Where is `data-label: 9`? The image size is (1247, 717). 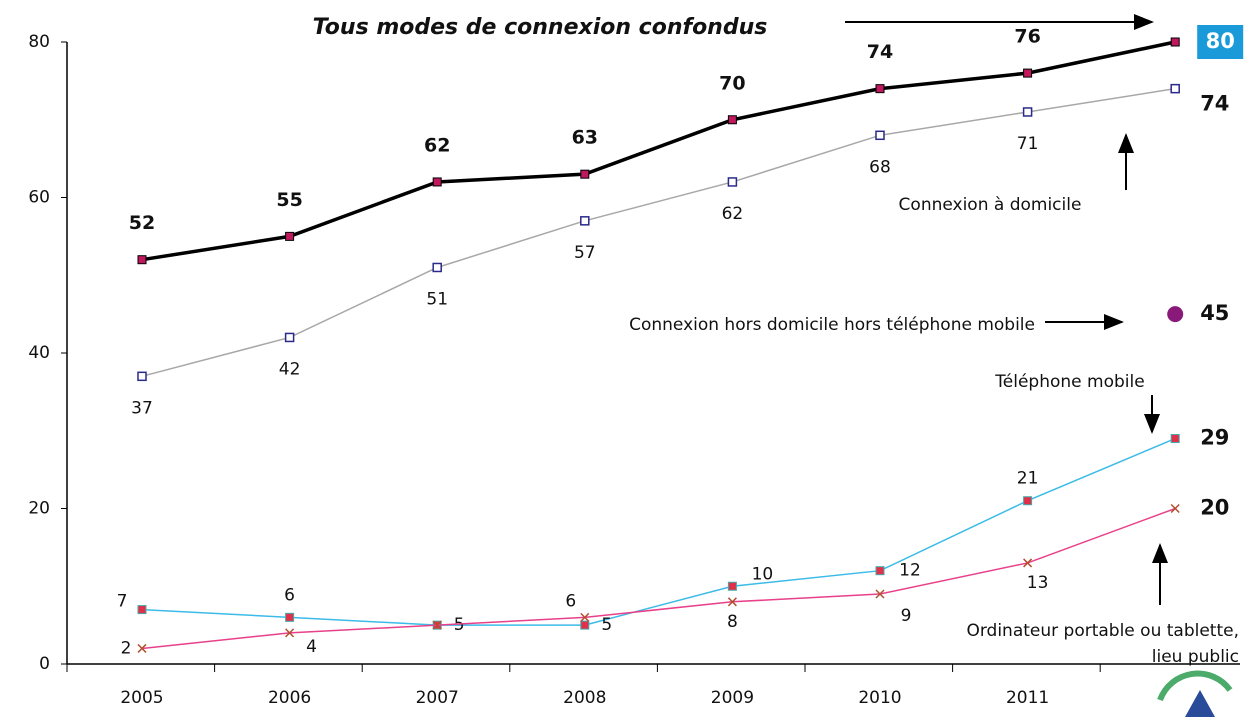 data-label: 9 is located at coordinates (906, 616).